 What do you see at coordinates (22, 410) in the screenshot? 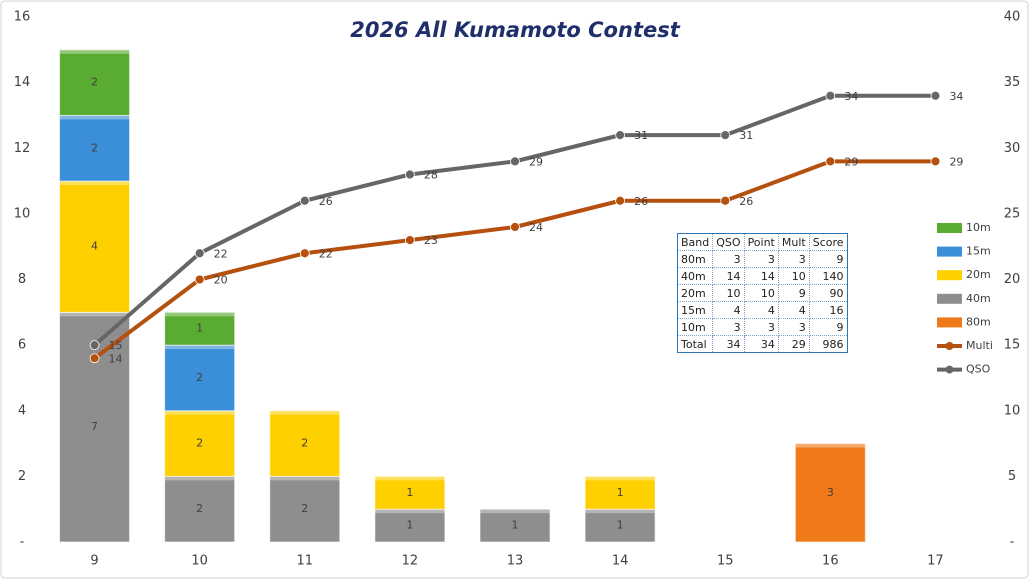
I see `y-tick-label: 4` at bounding box center [22, 410].